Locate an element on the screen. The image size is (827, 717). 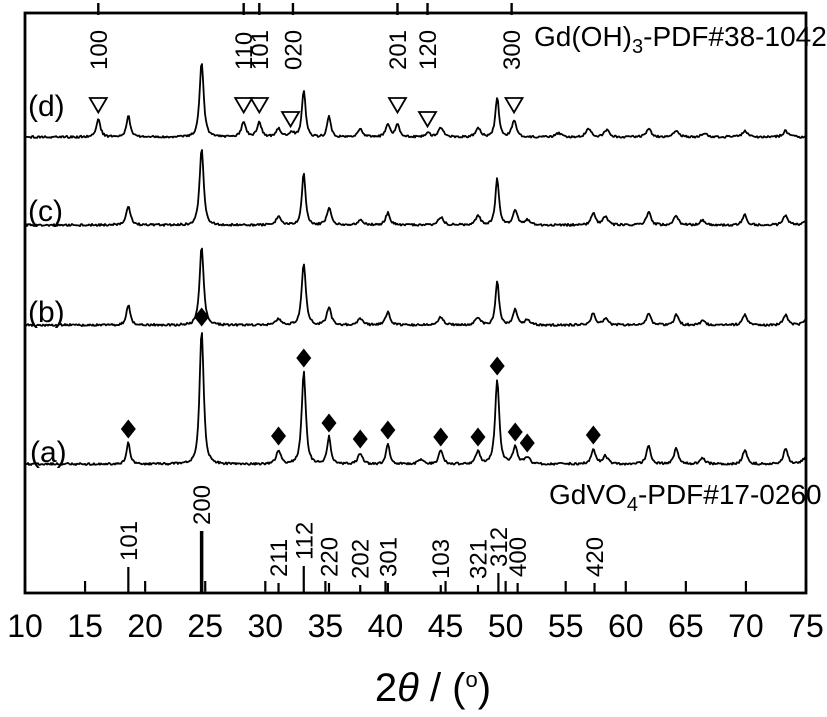
series-label-d: (d) is located at coordinates (46, 106).